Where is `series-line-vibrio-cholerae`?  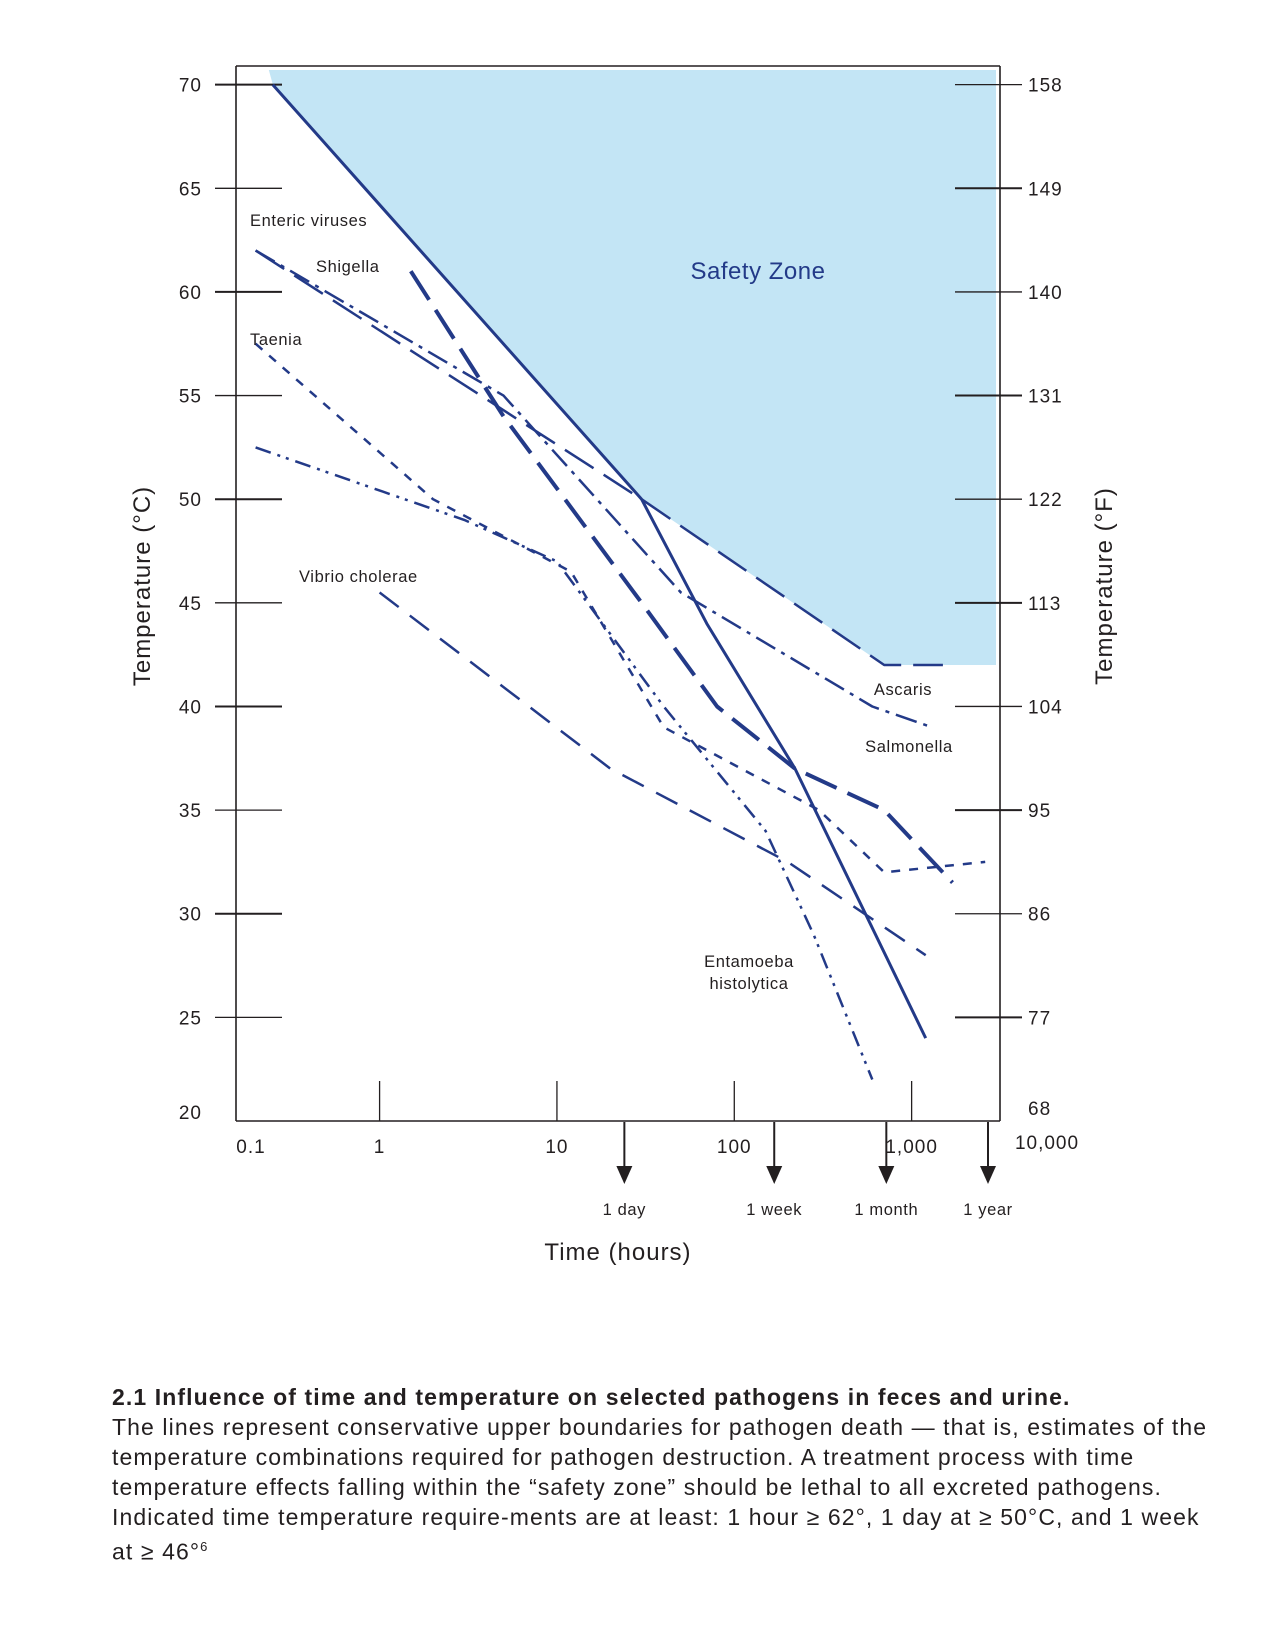 series-line-vibrio-cholerae is located at coordinates (652, 774).